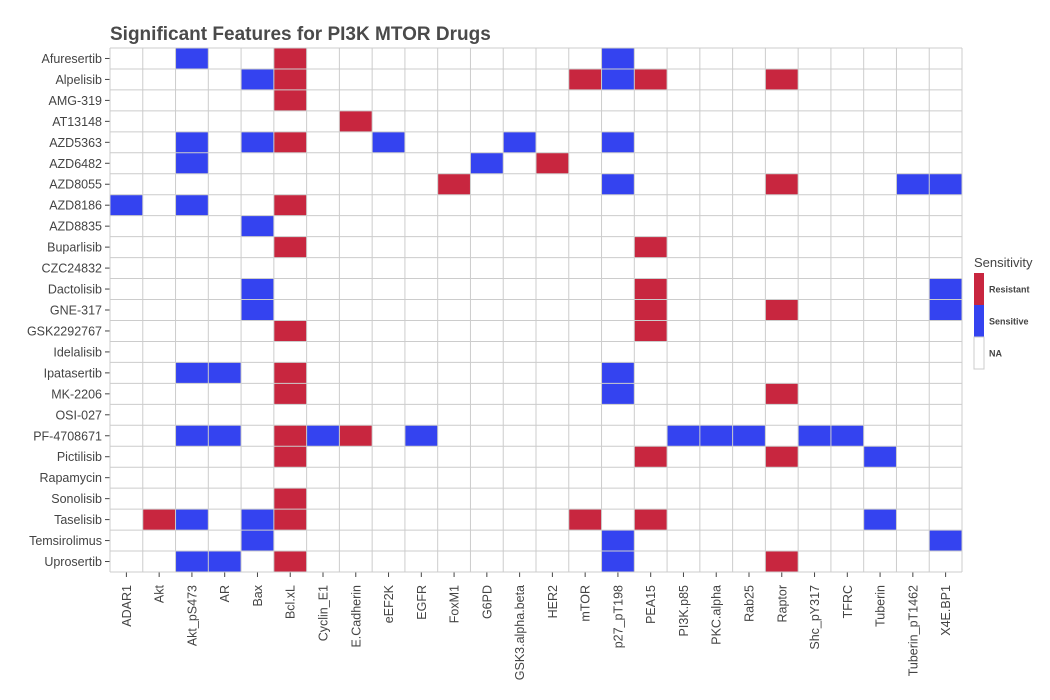  I want to click on y-tick-label: AZD8835, so click(75, 227).